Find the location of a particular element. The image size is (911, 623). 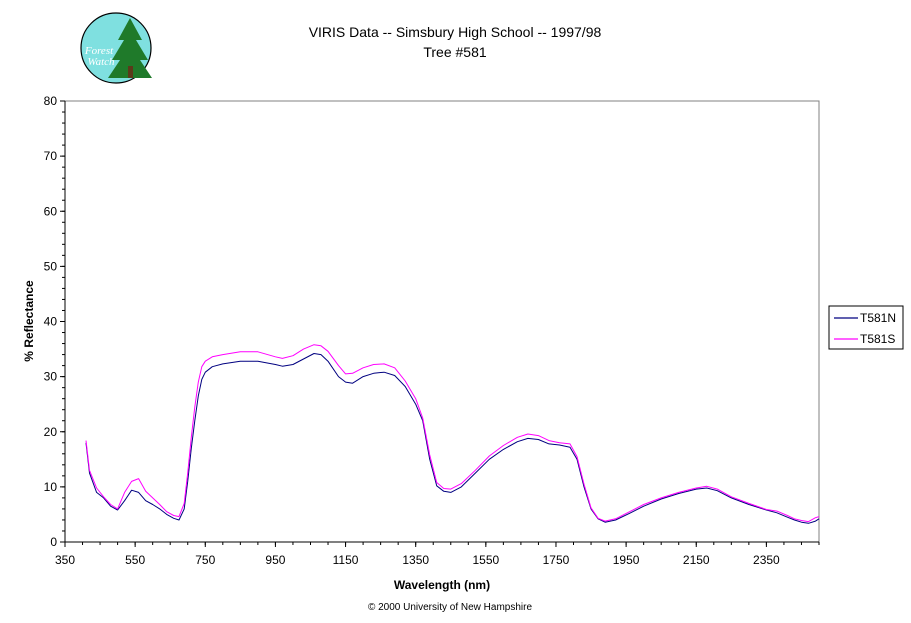

y-axis-label: % Reflectance is located at coordinates (29, 321).